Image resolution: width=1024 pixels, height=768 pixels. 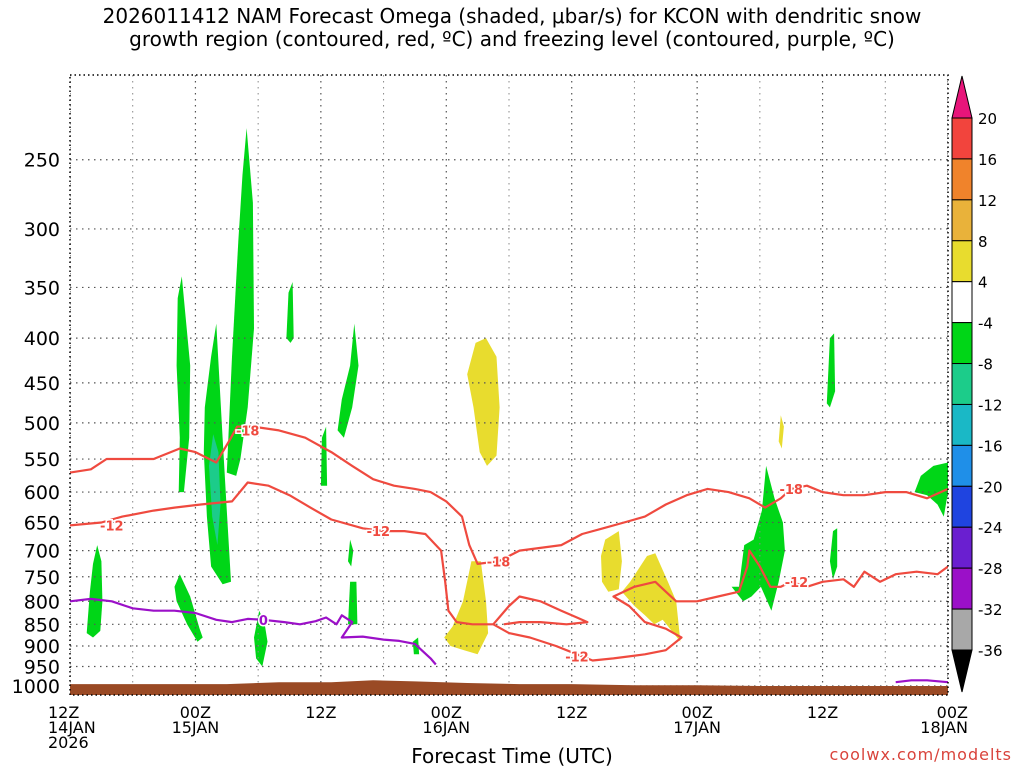 I want to click on y-tick-label-1000: 1000, so click(x=36, y=687).